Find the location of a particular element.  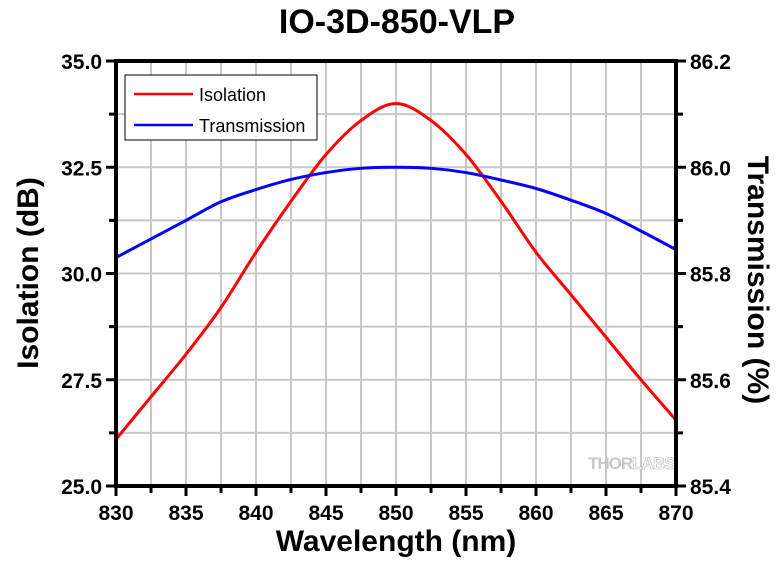

x-tick-label: 865 is located at coordinates (605, 513).